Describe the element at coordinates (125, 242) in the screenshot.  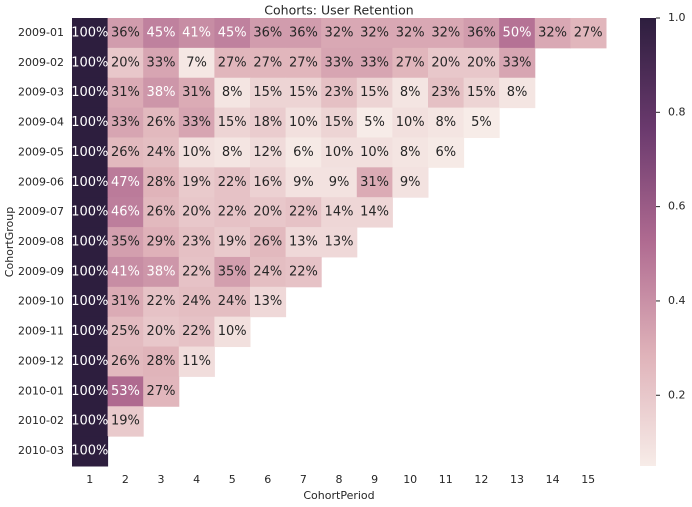
I see `cell-label: 35%` at that location.